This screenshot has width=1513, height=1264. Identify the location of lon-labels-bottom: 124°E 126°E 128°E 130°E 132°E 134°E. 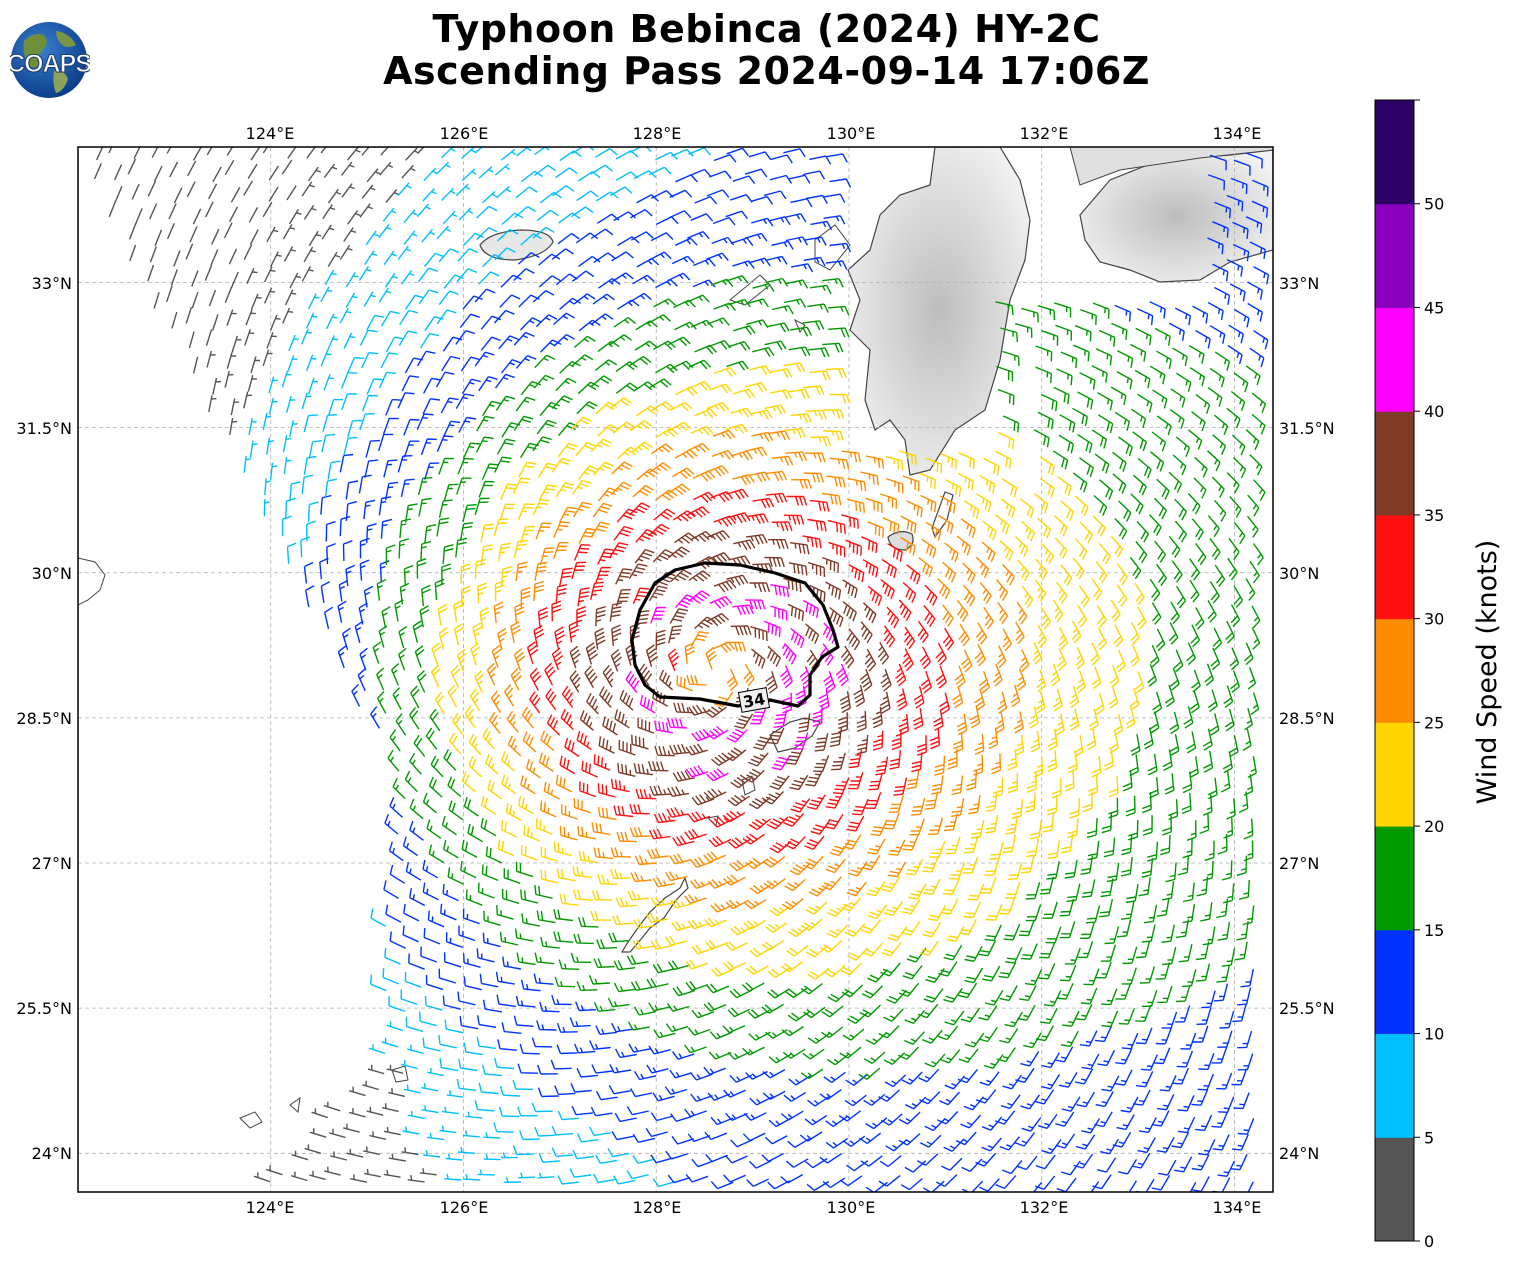
(754, 1207).